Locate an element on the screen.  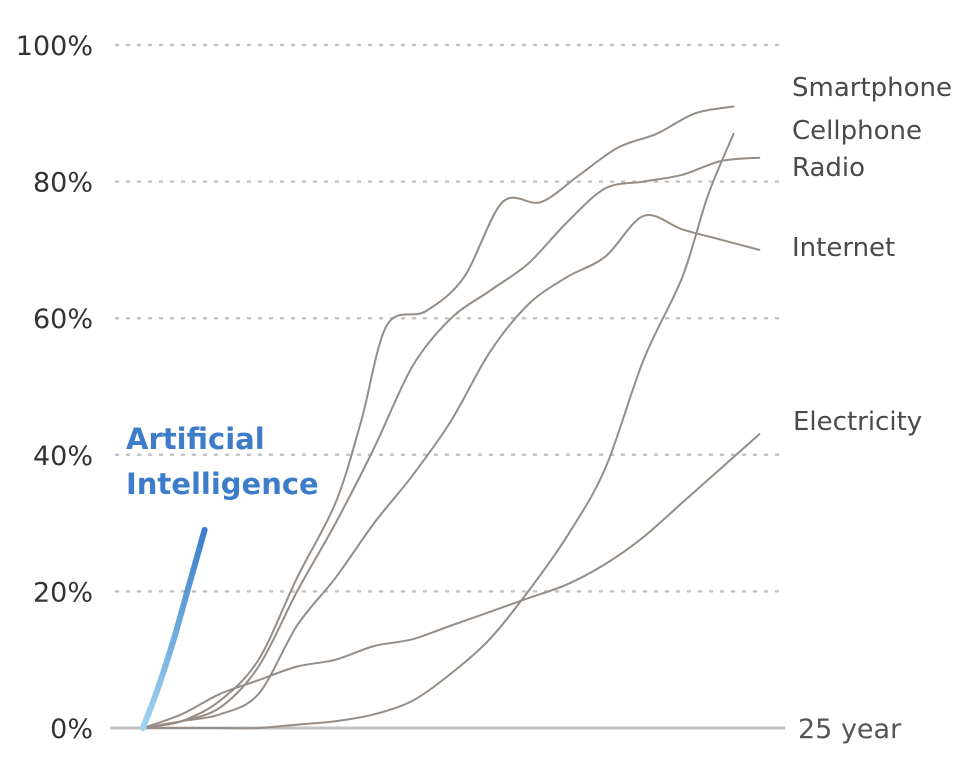
y-tick-label: 80% is located at coordinates (63, 183).